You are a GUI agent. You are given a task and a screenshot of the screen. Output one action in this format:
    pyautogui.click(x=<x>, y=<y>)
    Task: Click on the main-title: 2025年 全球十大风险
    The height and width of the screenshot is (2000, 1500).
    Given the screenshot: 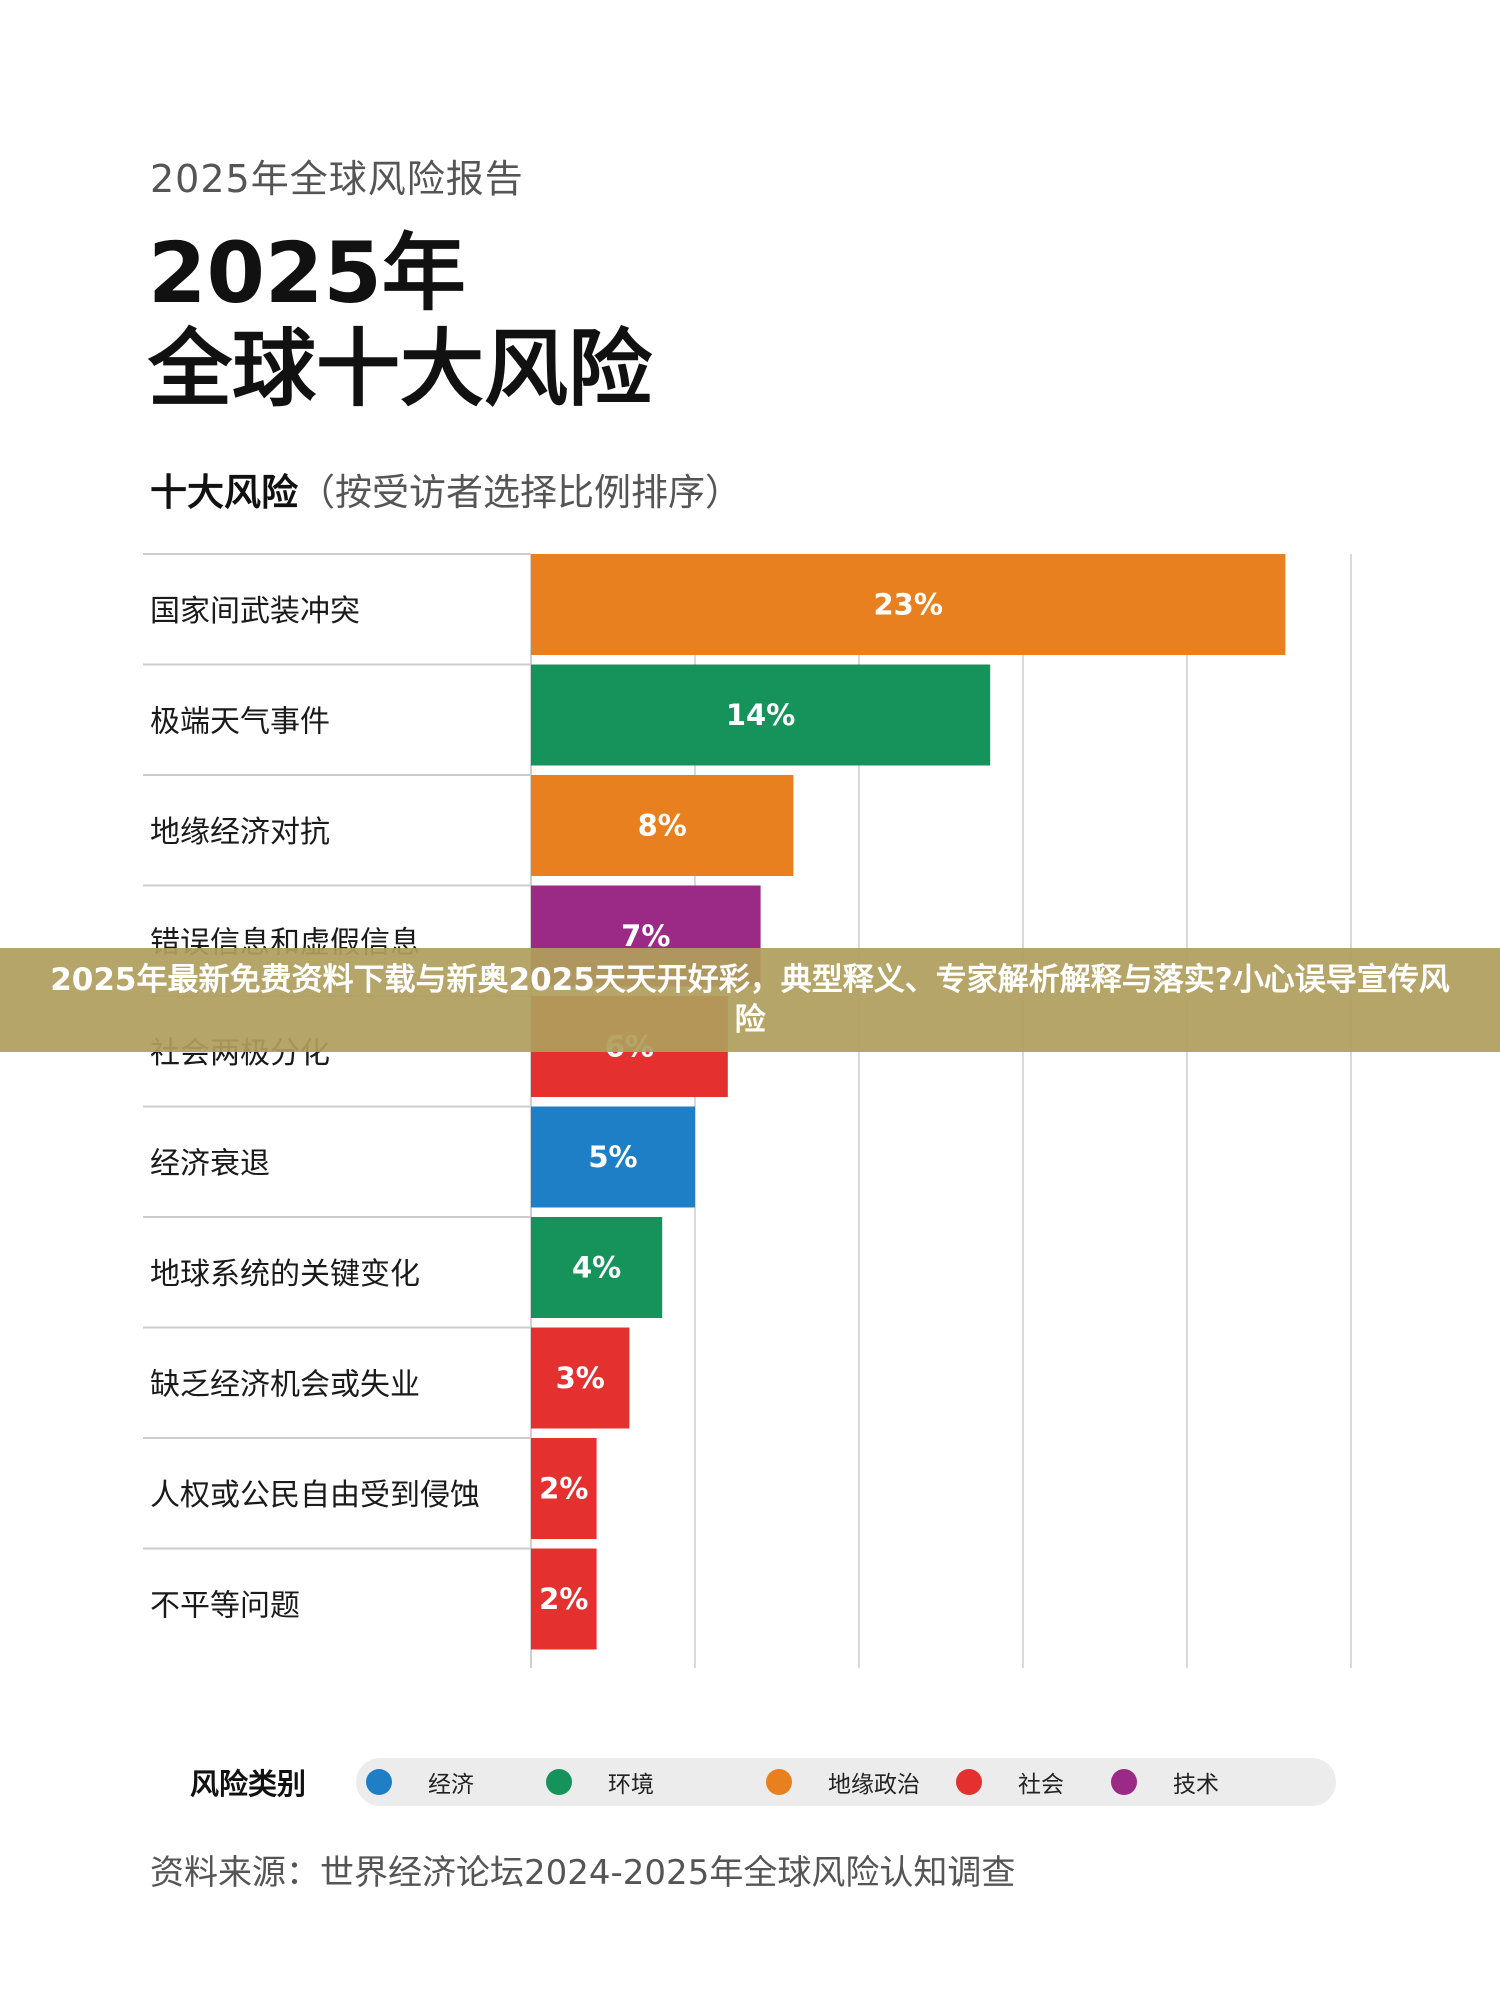 What is the action you would take?
    pyautogui.click(x=400, y=321)
    